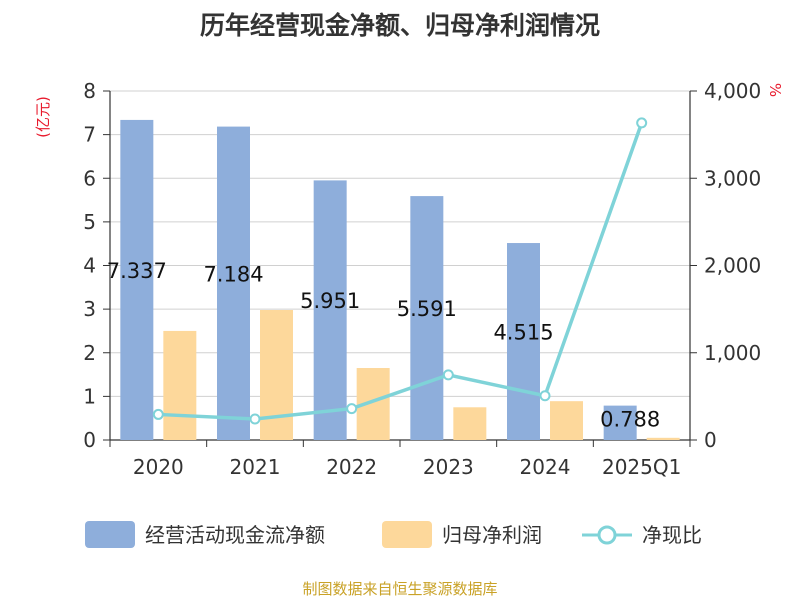 This screenshot has width=800, height=600. I want to click on x-tick-label: 2024, so click(545, 467).